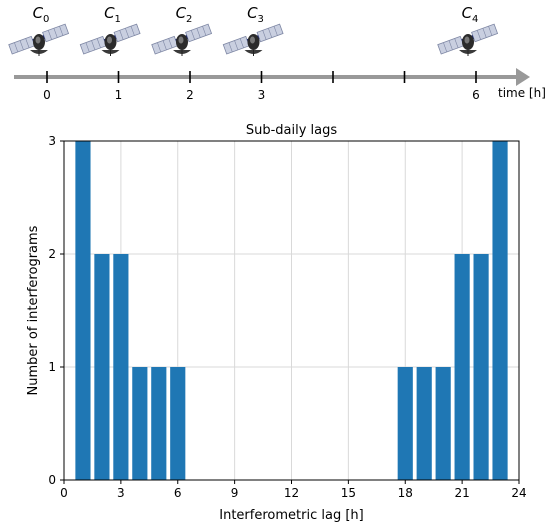 The image size is (549, 524). What do you see at coordinates (461, 493) in the screenshot?
I see `x-tick-label: 21` at bounding box center [461, 493].